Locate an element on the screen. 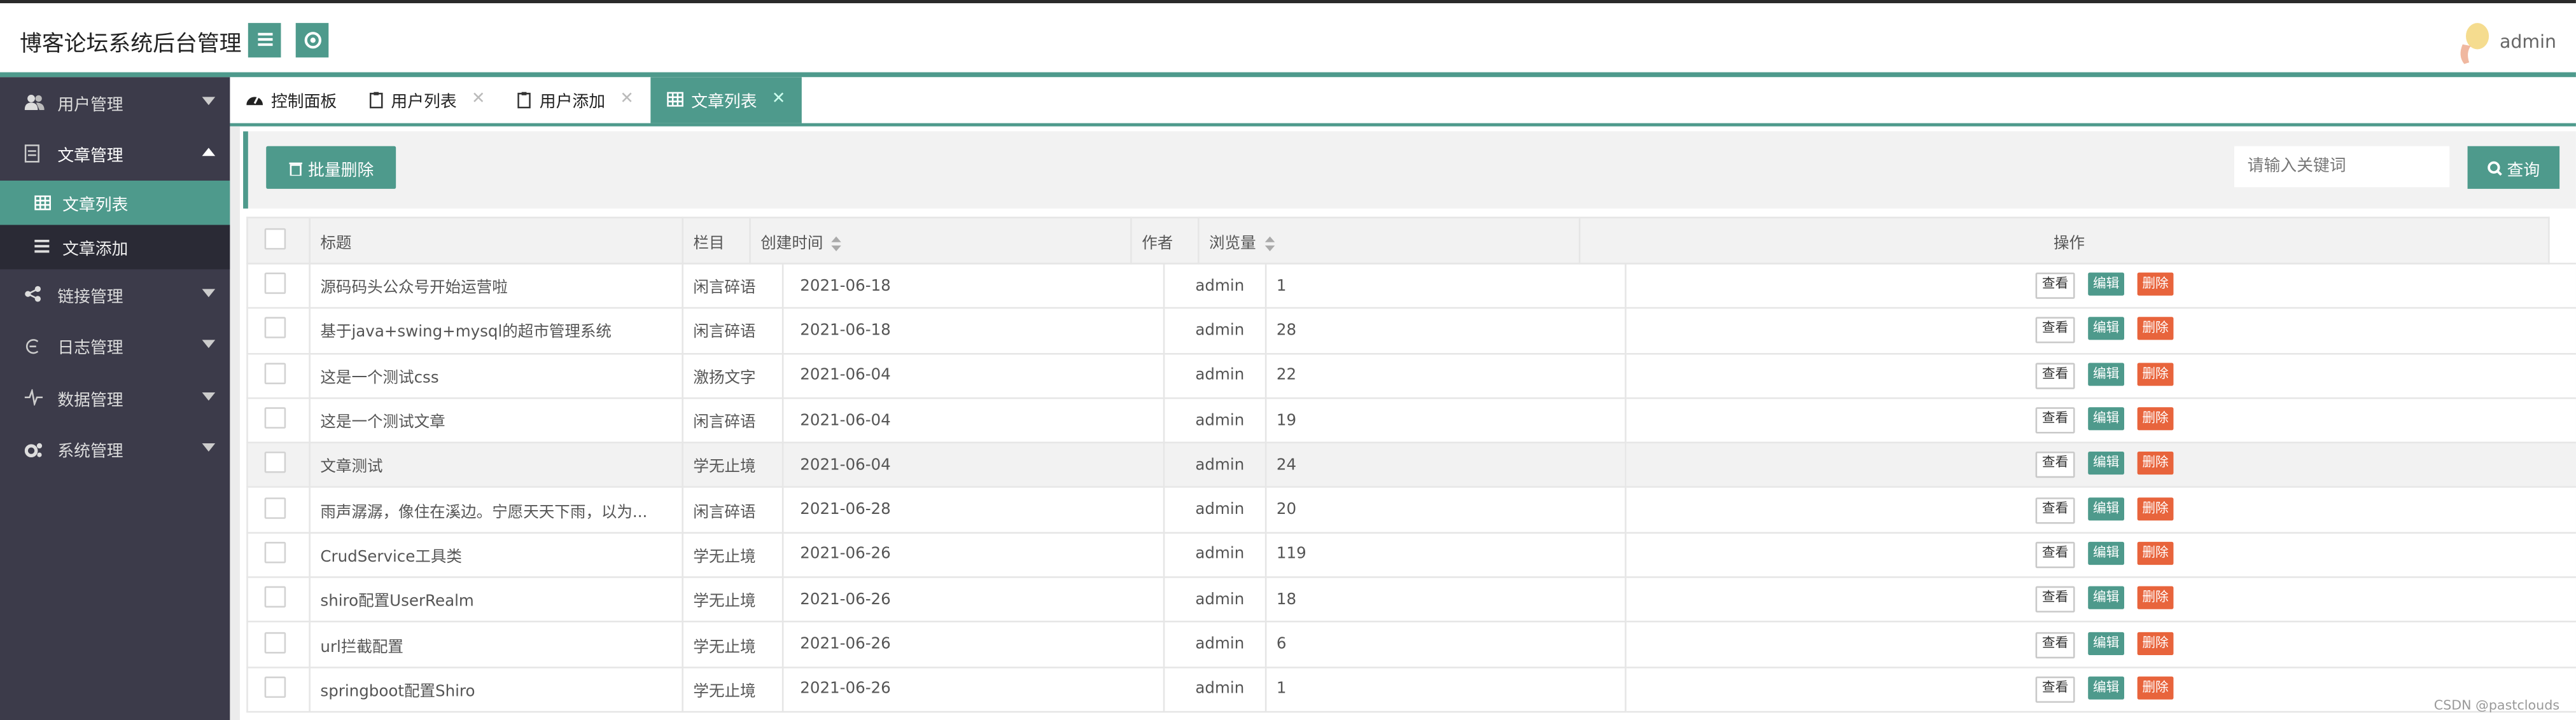 This screenshot has width=2576, height=720. table-row: 文章测试 学无止境 2021-06-04 admin 24 查看 编辑 删除 is located at coordinates (1411, 464).